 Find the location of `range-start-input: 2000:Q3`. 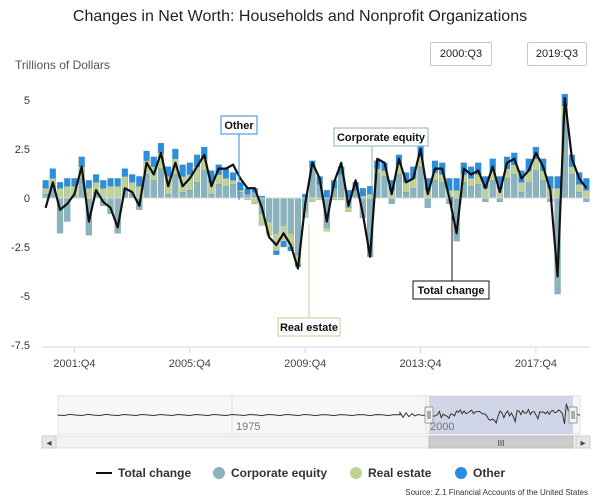

range-start-input: 2000:Q3 is located at coordinates (461, 54).